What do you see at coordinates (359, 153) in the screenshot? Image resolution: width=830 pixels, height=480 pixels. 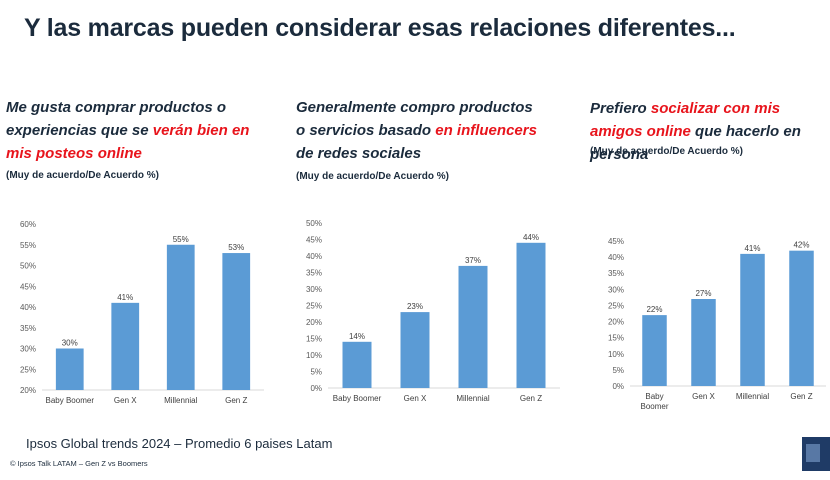 I see `heading-text: de redes sociales` at bounding box center [359, 153].